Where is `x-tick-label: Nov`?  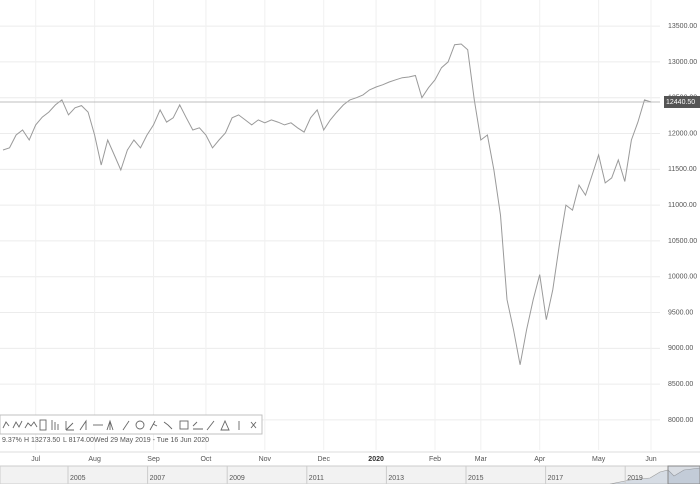
x-tick-label: Nov is located at coordinates (265, 459).